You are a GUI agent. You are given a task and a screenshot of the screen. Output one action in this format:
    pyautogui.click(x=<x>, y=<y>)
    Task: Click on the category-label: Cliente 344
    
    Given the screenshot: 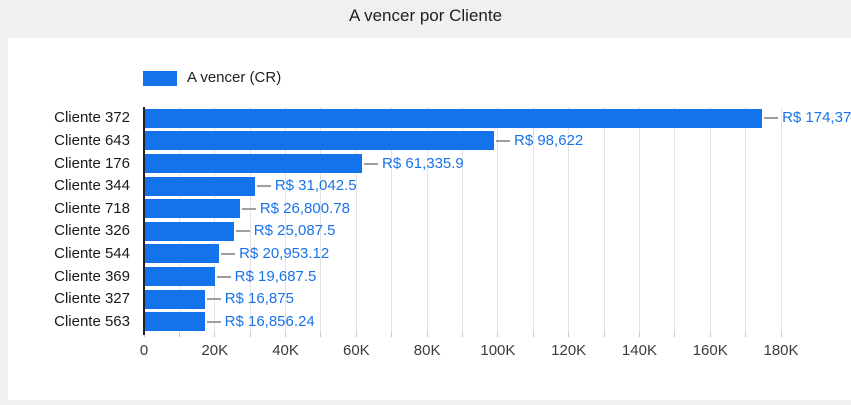 What is the action you would take?
    pyautogui.click(x=92, y=186)
    